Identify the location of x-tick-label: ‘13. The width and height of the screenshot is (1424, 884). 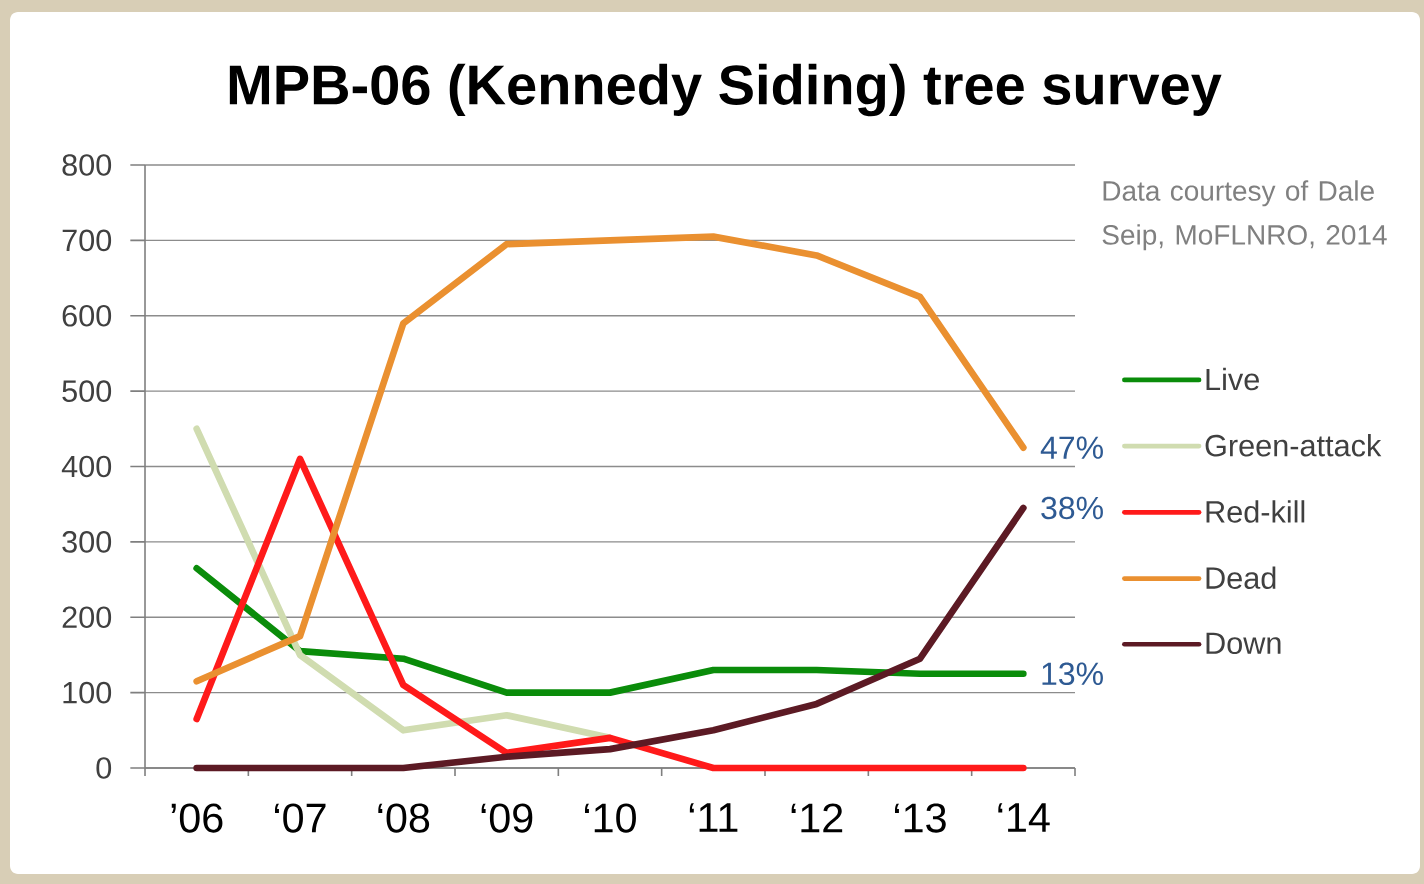
(920, 818).